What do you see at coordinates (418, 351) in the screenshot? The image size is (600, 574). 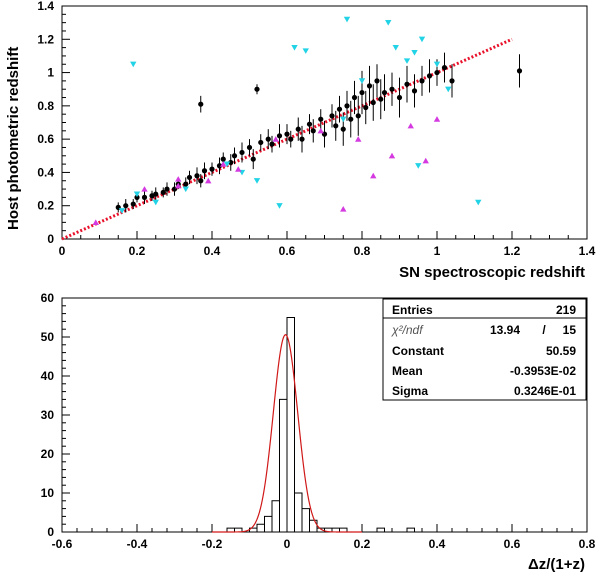 I see `stats-constant-label: Constant` at bounding box center [418, 351].